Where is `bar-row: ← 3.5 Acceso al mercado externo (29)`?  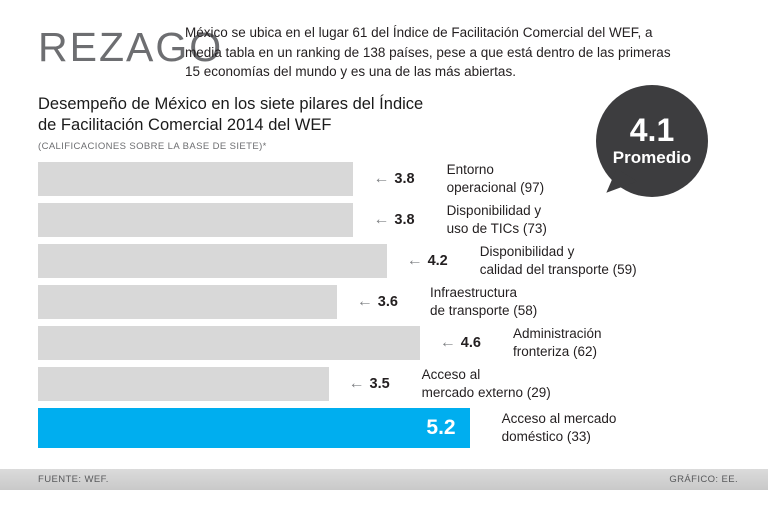 bar-row: ← 3.5 Acceso al mercado externo (29) is located at coordinates (398, 384).